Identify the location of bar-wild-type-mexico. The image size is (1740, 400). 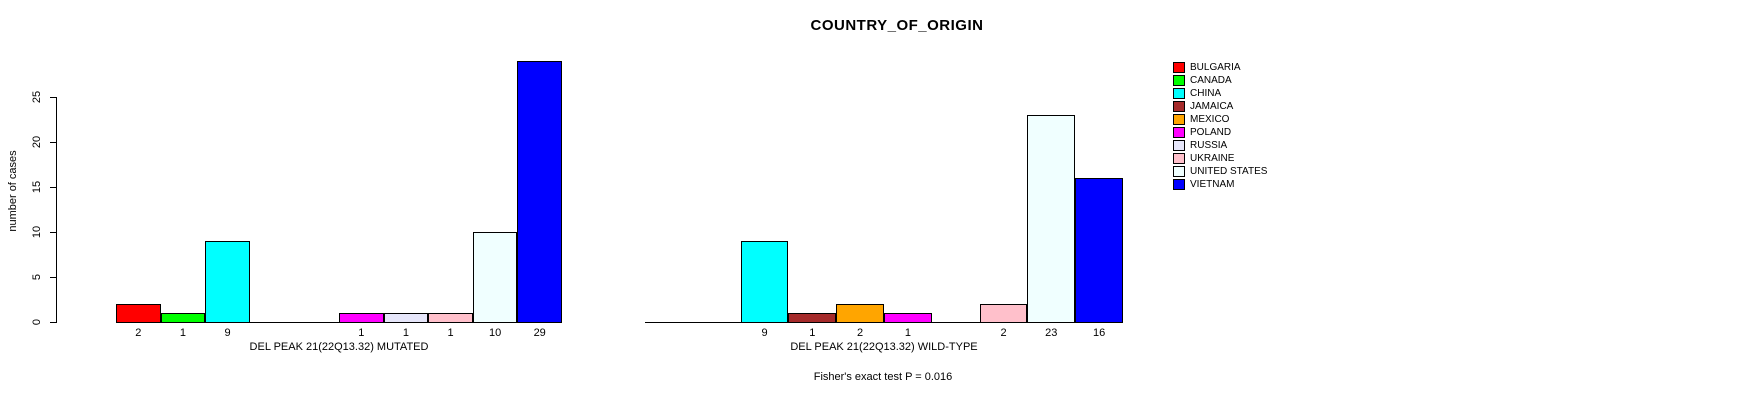
(860, 313).